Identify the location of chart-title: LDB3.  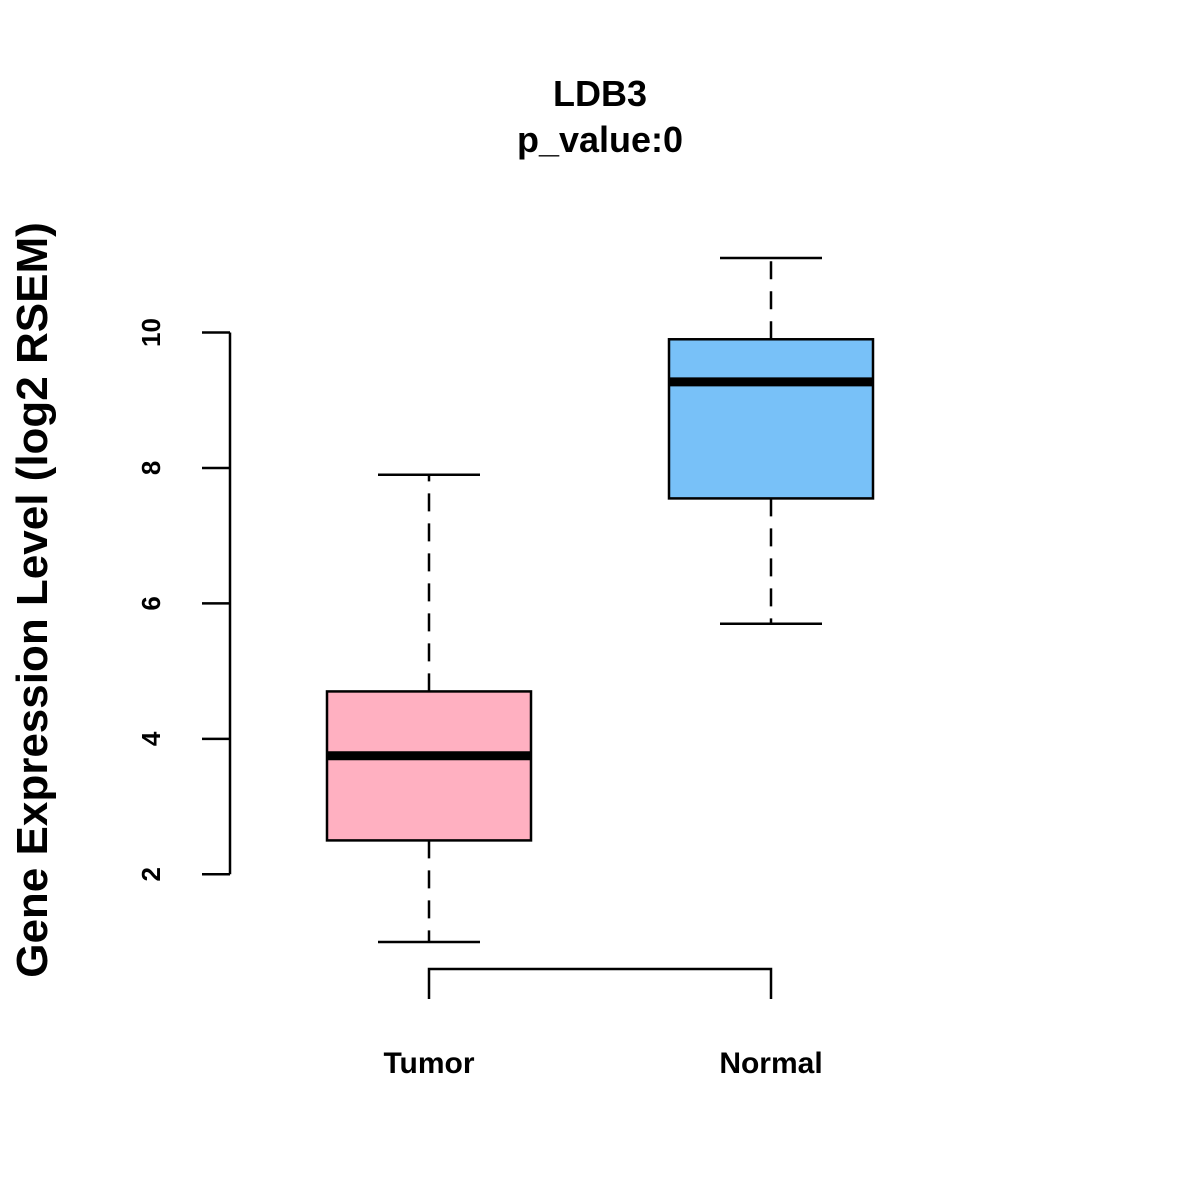
(600, 93).